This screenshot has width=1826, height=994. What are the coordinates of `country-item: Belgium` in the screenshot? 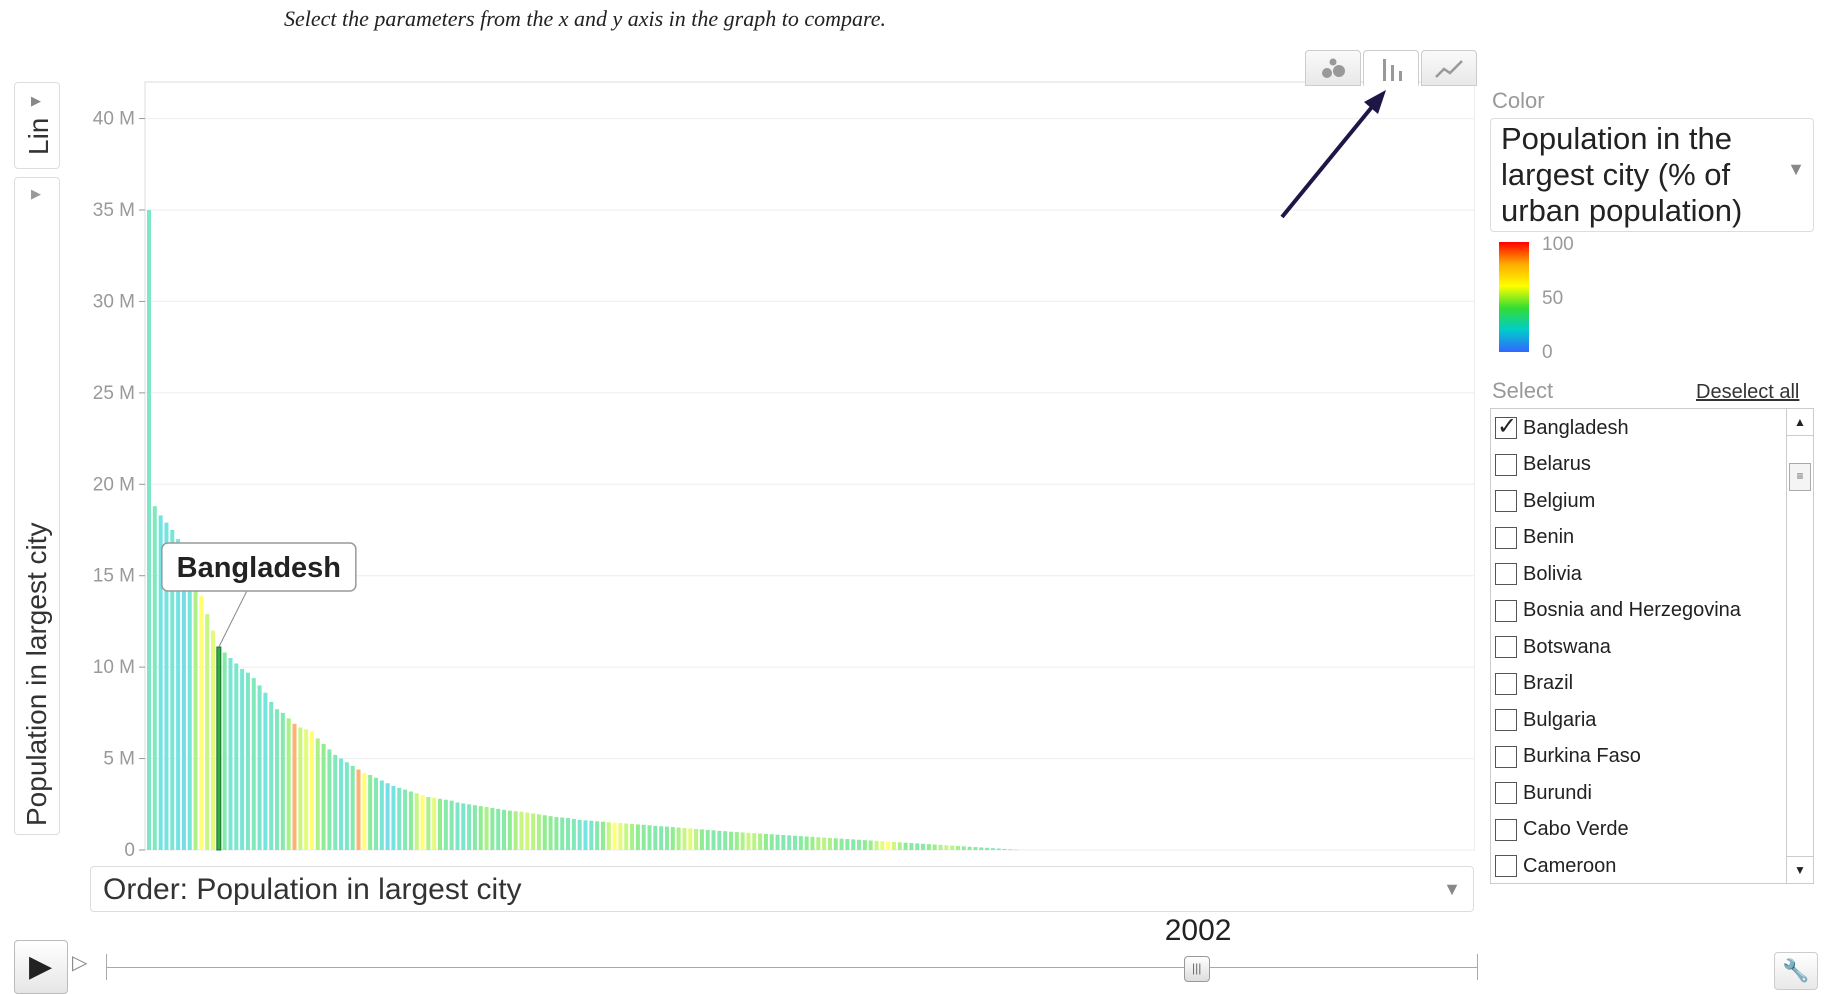 It's located at (1545, 501).